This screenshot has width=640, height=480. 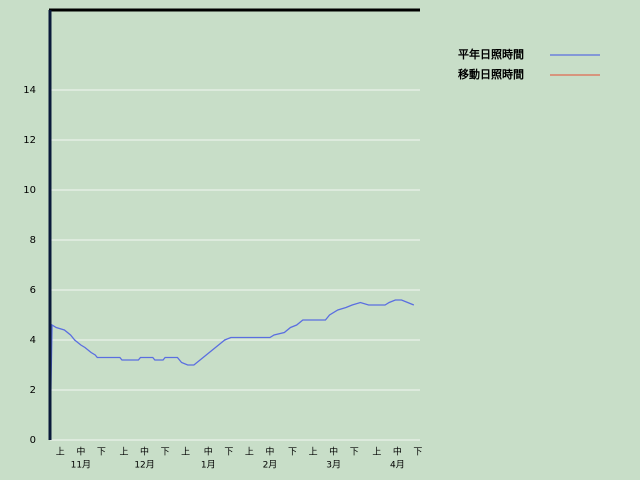 I want to click on y-tick-label: 0, so click(x=33, y=440).